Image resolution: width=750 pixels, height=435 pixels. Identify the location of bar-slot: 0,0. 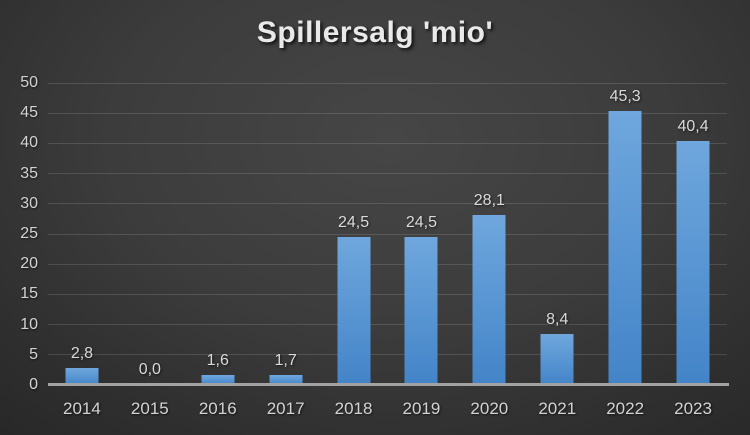
(150, 234).